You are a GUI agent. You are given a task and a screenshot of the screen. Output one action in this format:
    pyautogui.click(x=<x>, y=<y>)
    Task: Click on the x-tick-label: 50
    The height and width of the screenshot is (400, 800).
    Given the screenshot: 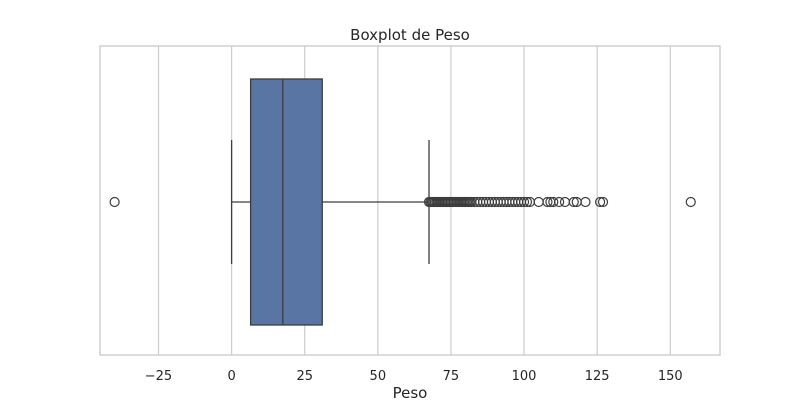 What is the action you would take?
    pyautogui.click(x=378, y=376)
    